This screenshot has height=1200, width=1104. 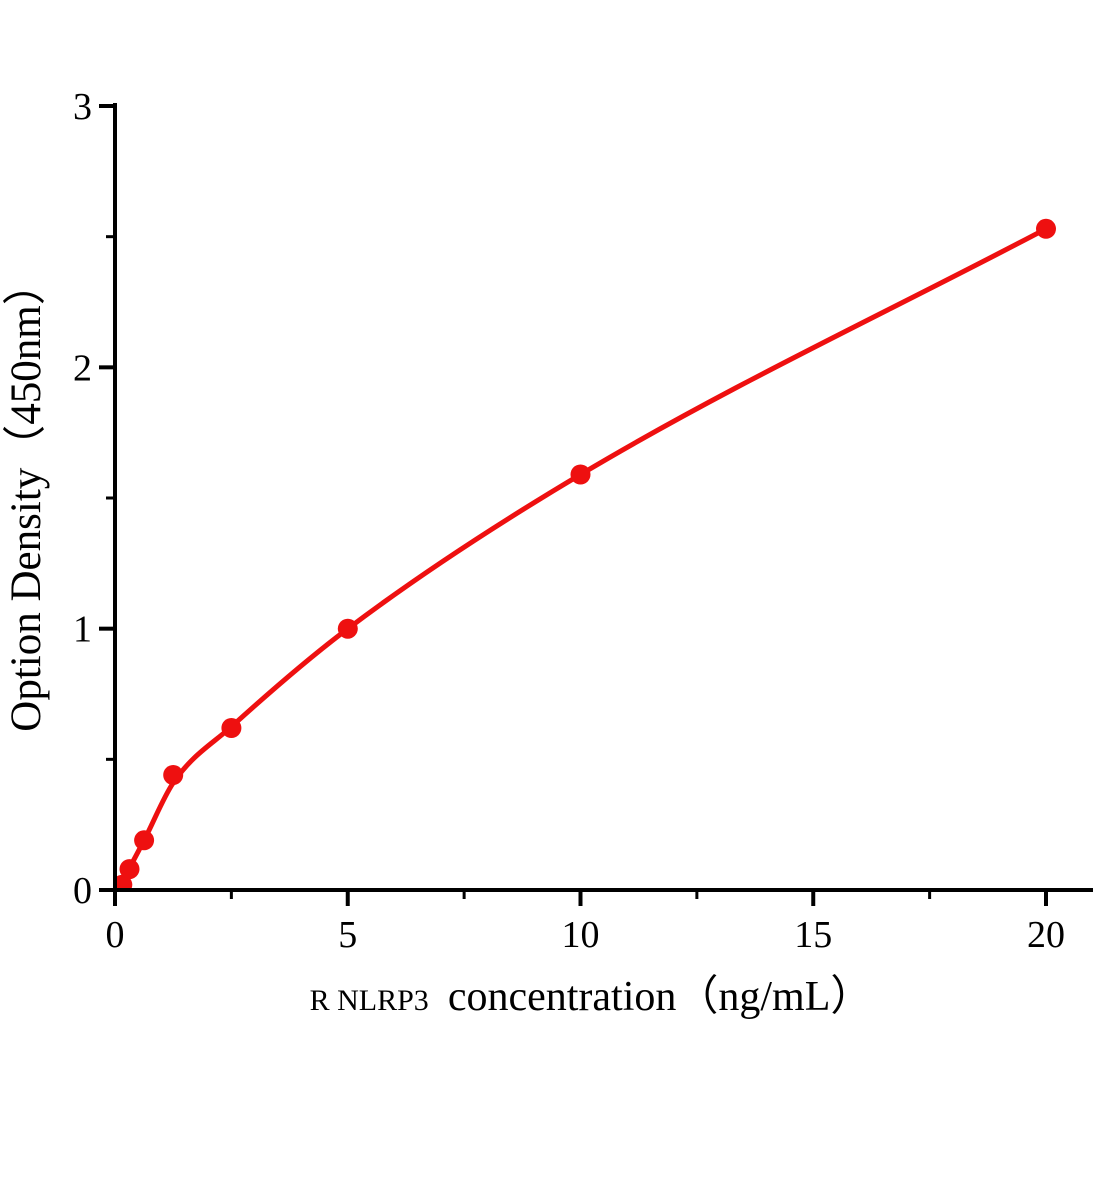 What do you see at coordinates (82, 368) in the screenshot?
I see `y-tick-label: 2` at bounding box center [82, 368].